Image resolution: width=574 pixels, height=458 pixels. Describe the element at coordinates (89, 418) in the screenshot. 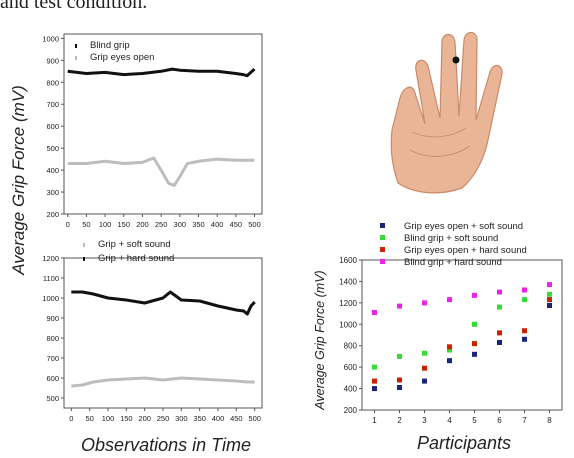

I see `c1-xtick-label-1: 50` at that location.